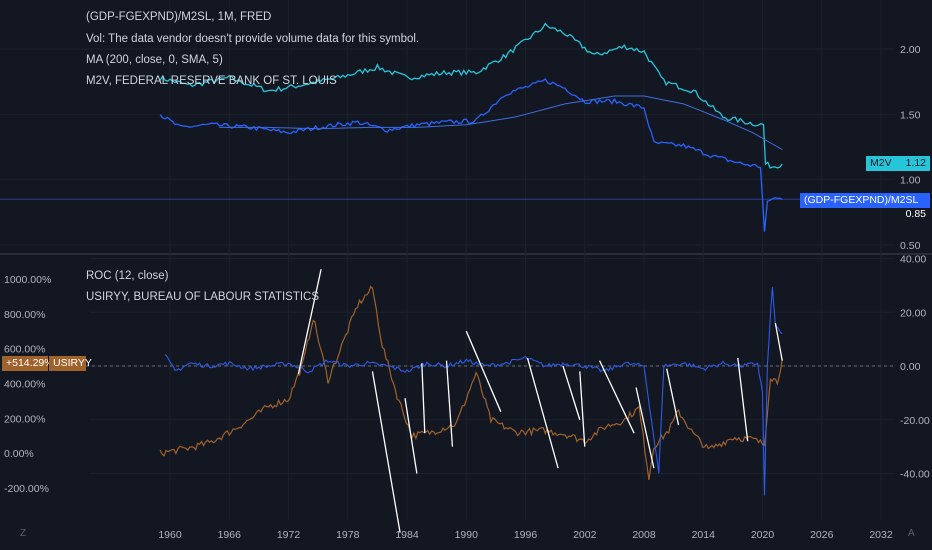 The width and height of the screenshot is (932, 550). What do you see at coordinates (170, 535) in the screenshot?
I see `x-tick-label: 1960` at bounding box center [170, 535].